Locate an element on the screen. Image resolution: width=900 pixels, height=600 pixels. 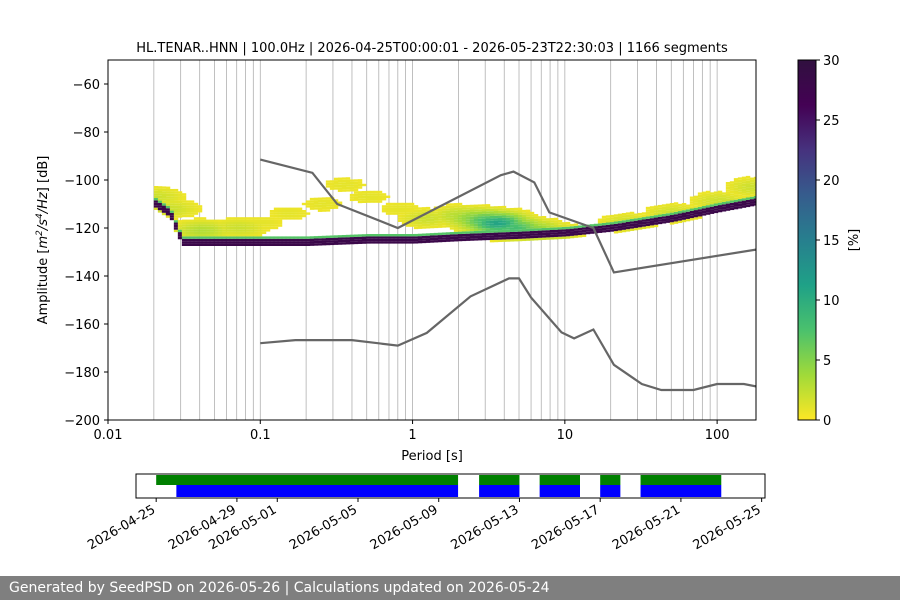
low-noise-model-curve is located at coordinates (508, 334).